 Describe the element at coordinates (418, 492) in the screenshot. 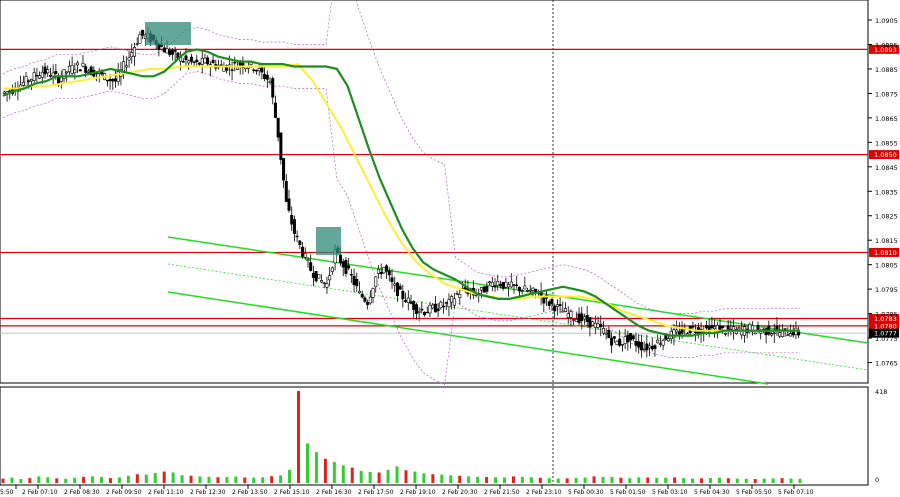

I see `time-tick-label: 2 Feb 19:10` at that location.